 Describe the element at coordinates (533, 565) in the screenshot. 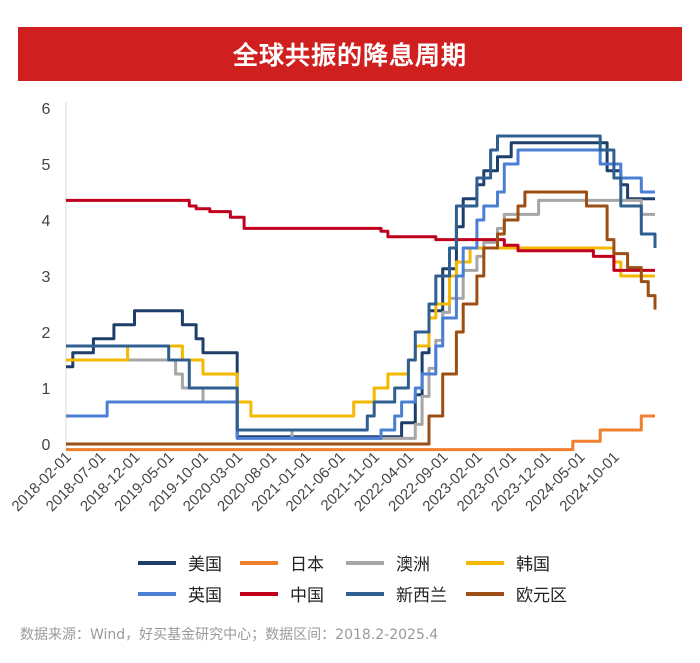

I see `legend-label: 韩国` at that location.